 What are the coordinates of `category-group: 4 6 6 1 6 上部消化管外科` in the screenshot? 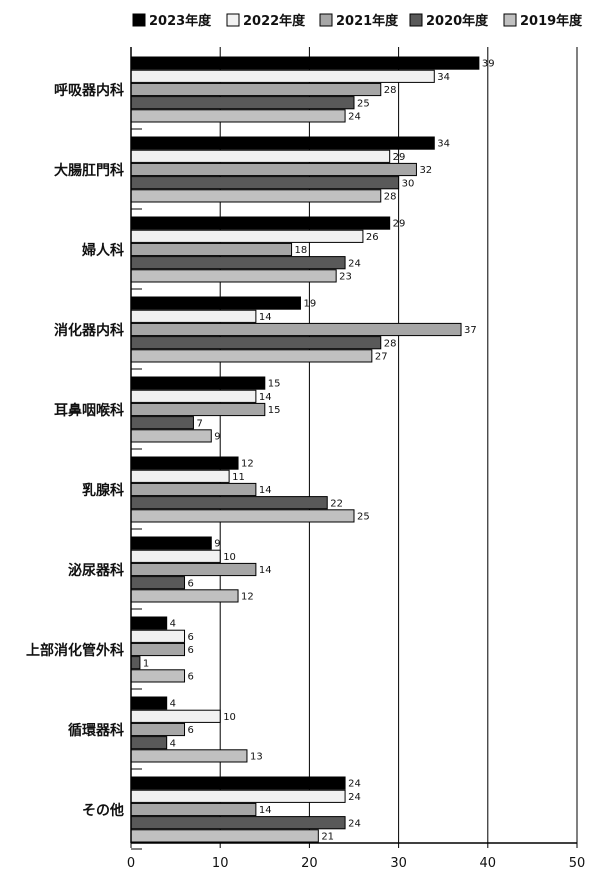 It's located at (110, 653).